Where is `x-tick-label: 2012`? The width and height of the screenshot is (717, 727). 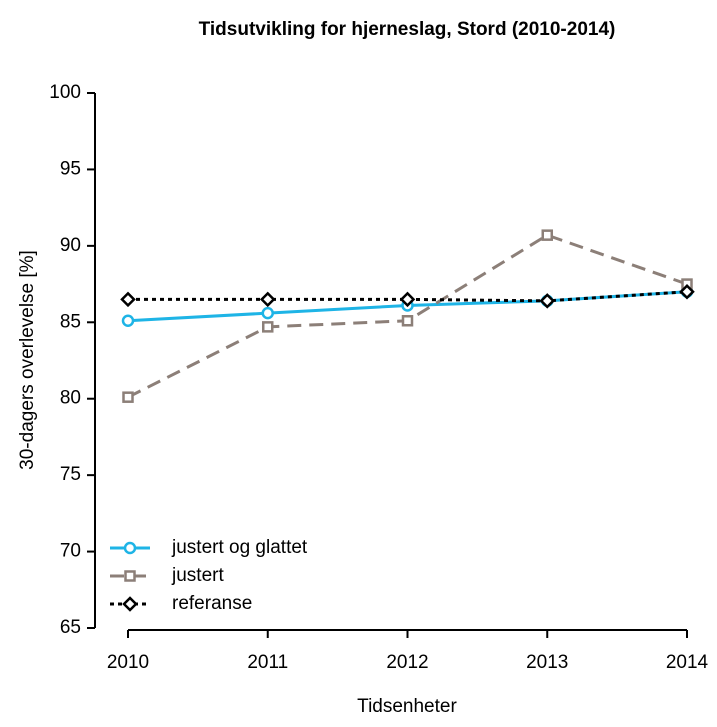
x-tick-label: 2012 is located at coordinates (407, 662).